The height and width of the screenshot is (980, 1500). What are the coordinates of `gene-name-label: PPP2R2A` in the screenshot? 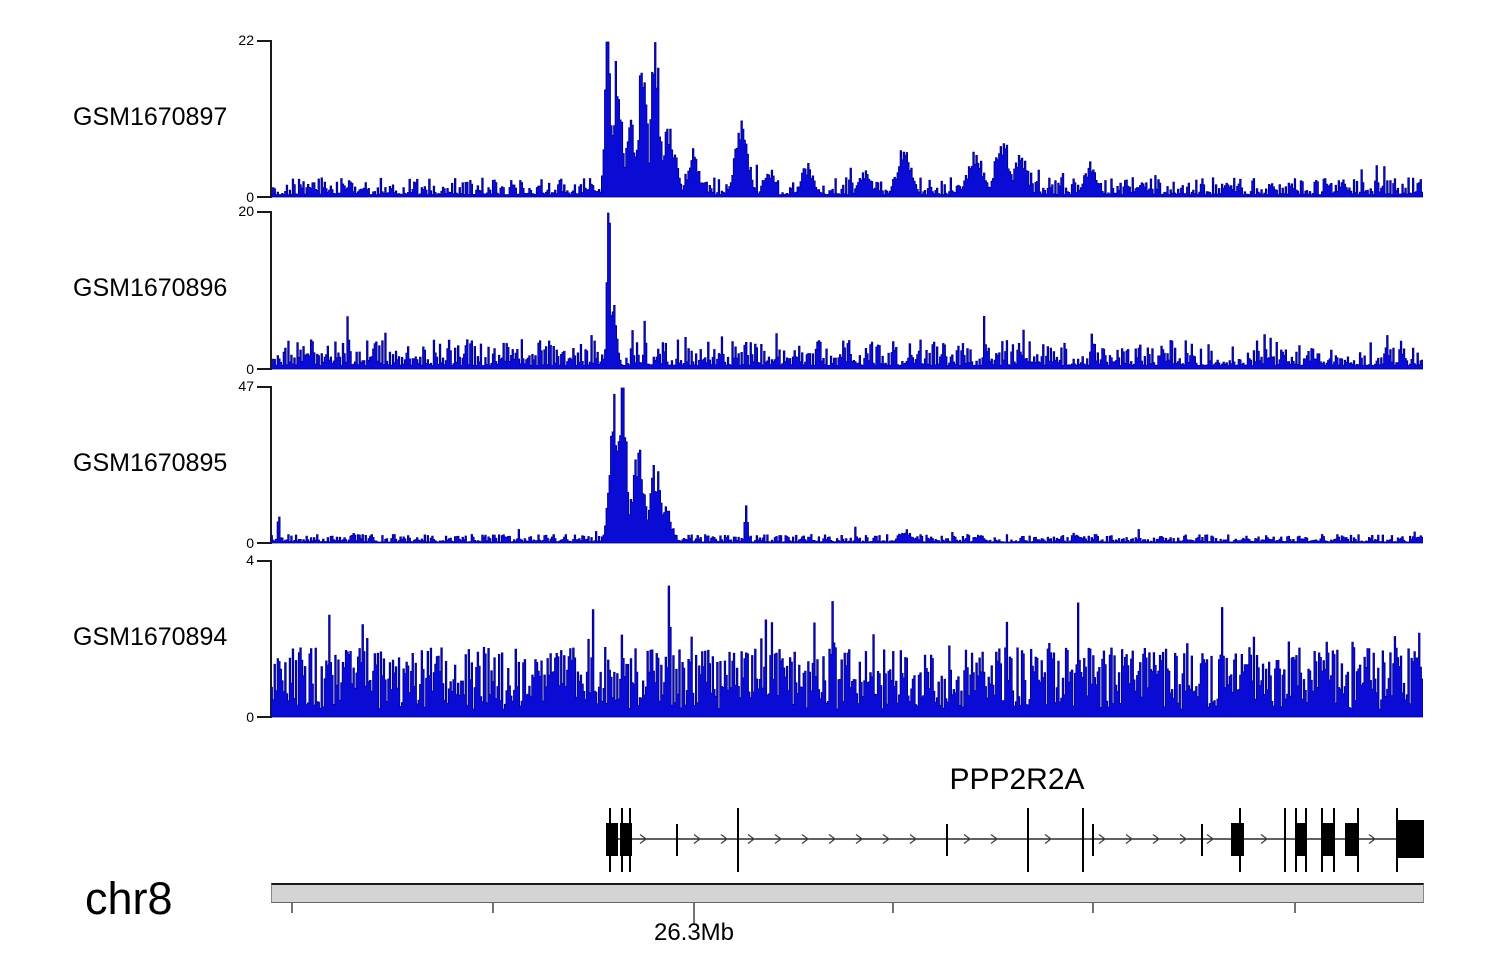 It's located at (1017, 779).